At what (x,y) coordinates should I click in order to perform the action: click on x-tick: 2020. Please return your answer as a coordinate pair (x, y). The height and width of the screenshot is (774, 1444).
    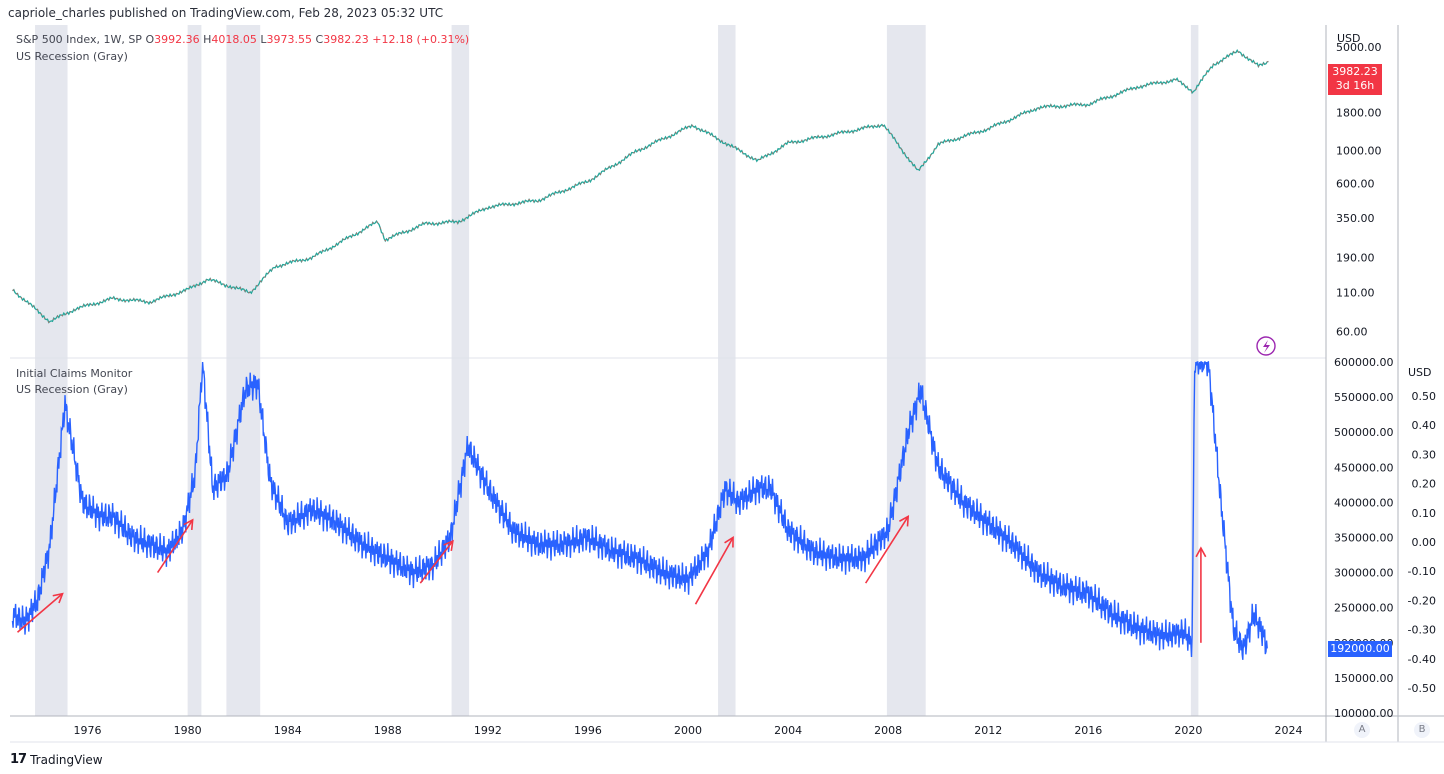
    Looking at the image, I should click on (1188, 730).